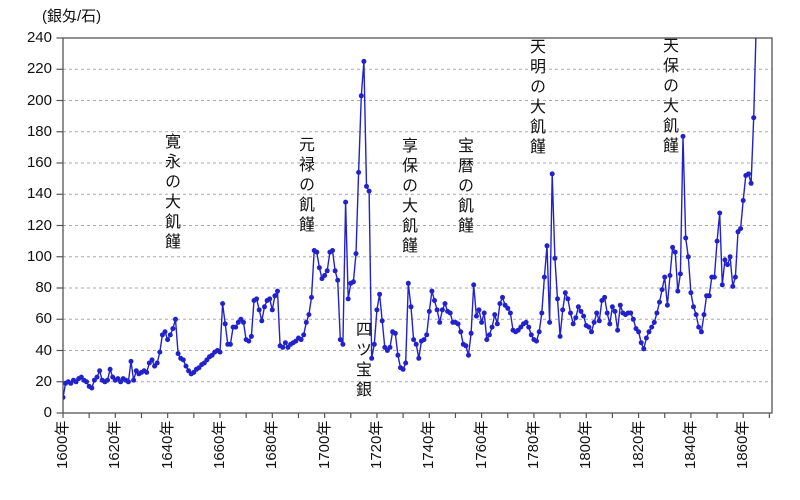 This screenshot has width=800, height=500. Describe the element at coordinates (39, 162) in the screenshot. I see `y-axis-label: 160` at that location.